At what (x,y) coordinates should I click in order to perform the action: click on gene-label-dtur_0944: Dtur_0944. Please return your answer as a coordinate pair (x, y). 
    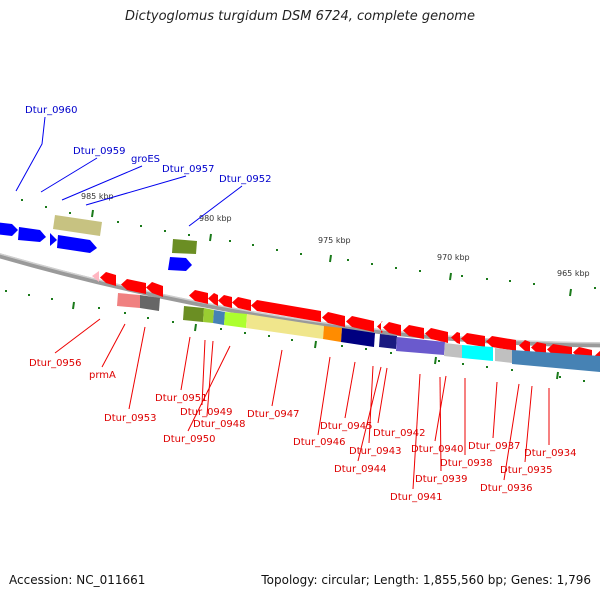
    Looking at the image, I should click on (360, 469).